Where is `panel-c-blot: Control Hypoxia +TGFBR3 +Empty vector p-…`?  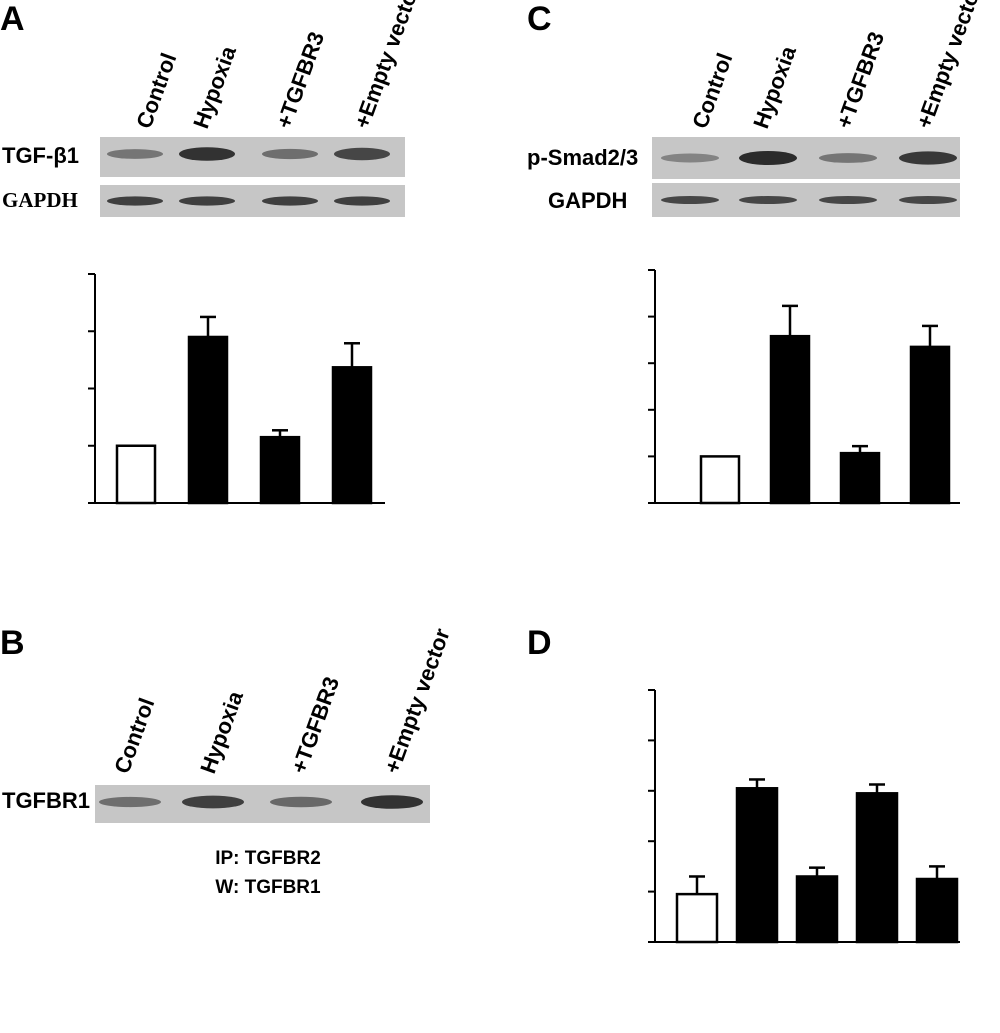
panel-c-blot: Control Hypoxia +TGFBR3 +Empty vector p-… is located at coordinates (757, 108).